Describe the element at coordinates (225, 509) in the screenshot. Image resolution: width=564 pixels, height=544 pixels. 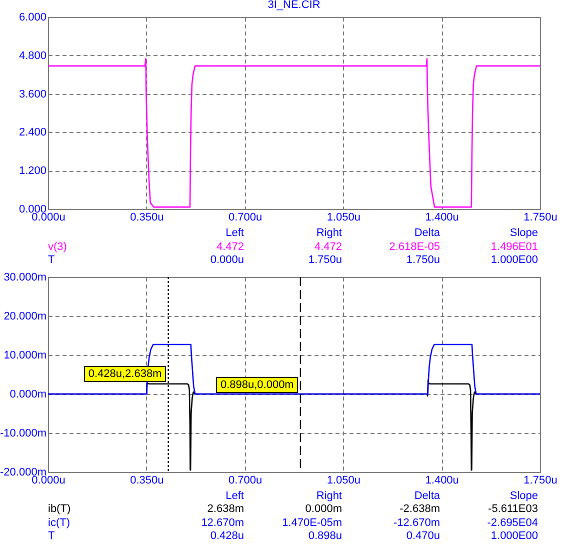
I see `text: 2.638m` at that location.